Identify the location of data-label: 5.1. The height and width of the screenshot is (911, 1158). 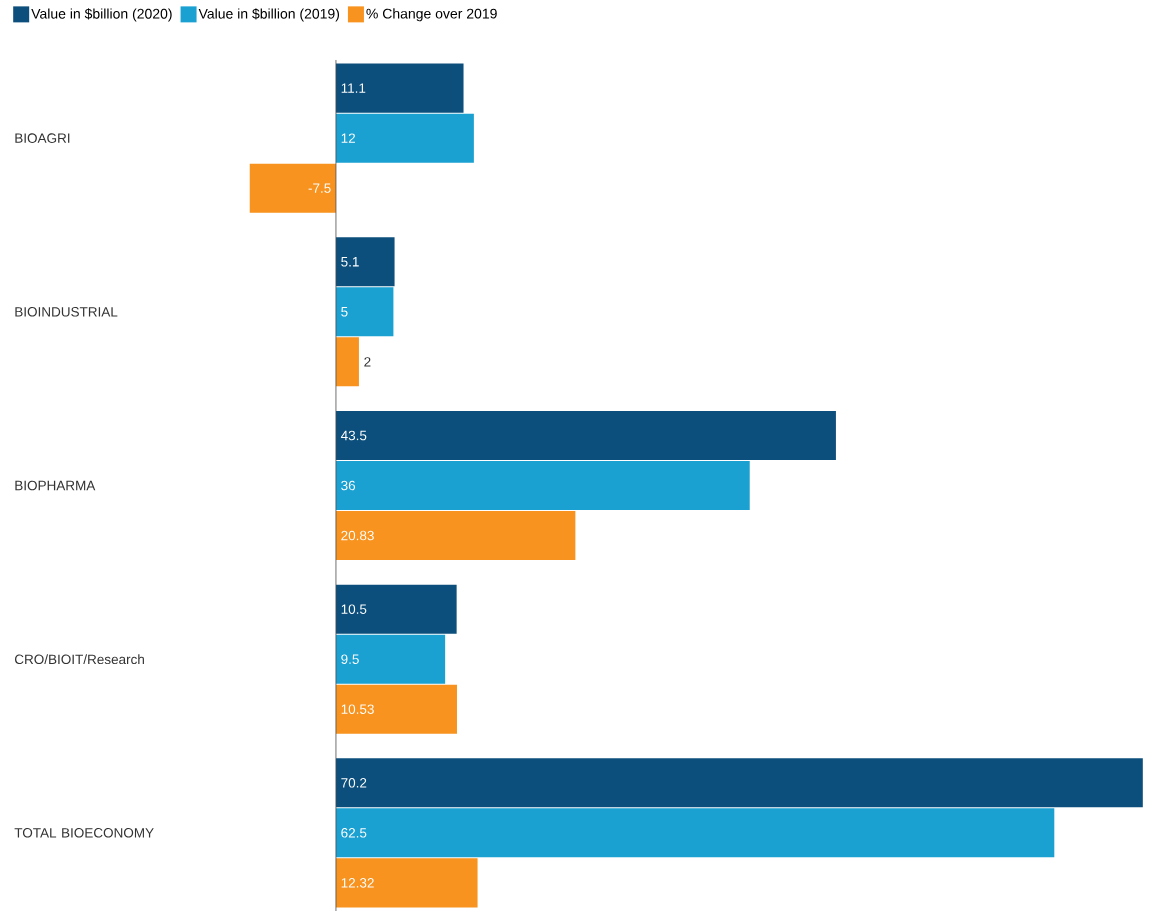
(350, 262).